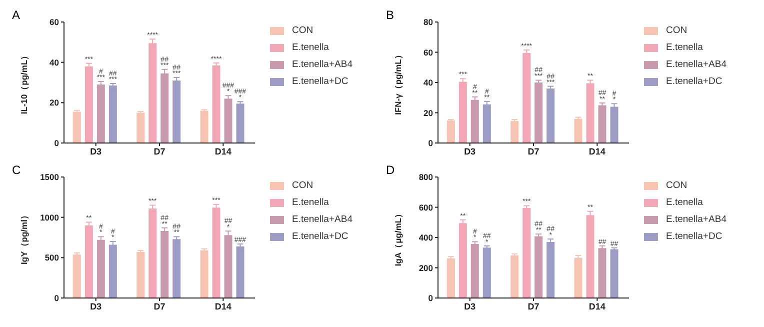  What do you see at coordinates (426, 177) in the screenshot?
I see `y-tick-label: 800` at bounding box center [426, 177].